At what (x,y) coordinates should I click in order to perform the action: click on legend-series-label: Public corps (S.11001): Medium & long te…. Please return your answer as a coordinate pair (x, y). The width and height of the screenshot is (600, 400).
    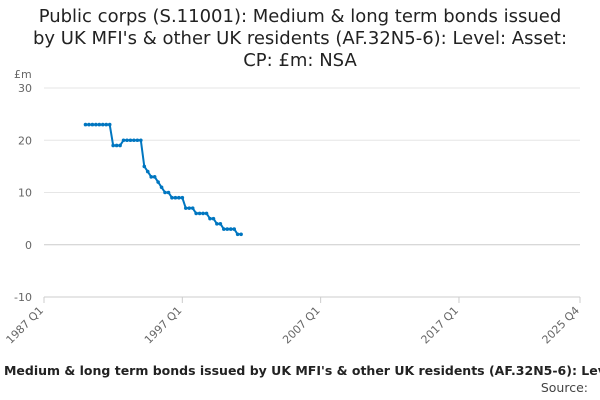
    Looking at the image, I should click on (300, 370).